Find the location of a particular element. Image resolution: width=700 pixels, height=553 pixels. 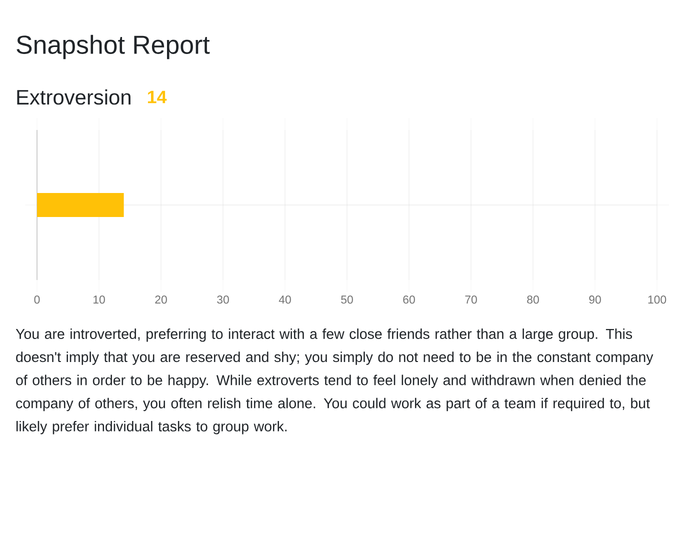

x-tick-label: 40 is located at coordinates (284, 300).